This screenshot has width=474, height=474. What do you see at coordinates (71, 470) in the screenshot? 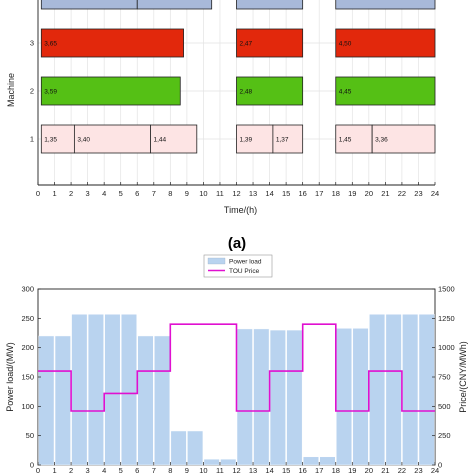
I see `load-x-tick-label: 2` at bounding box center [71, 470].